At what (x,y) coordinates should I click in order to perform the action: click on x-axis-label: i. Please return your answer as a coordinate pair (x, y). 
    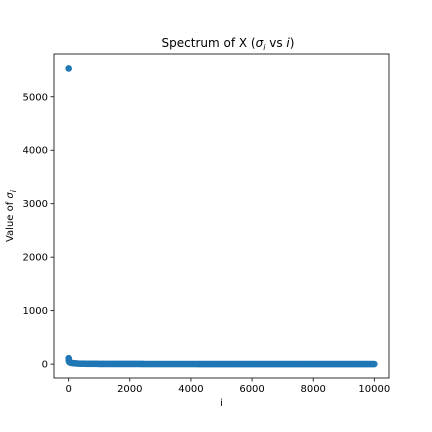
    Looking at the image, I should click on (221, 403).